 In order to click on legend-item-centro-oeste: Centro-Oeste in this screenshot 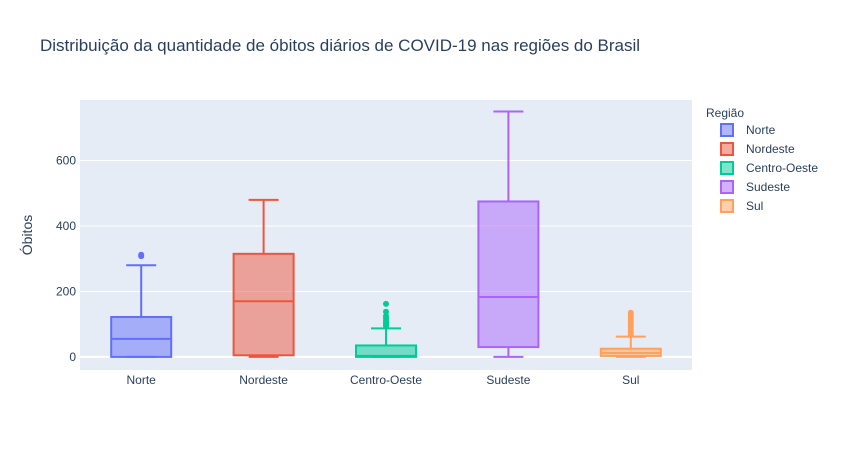, I will do `click(769, 168)`.